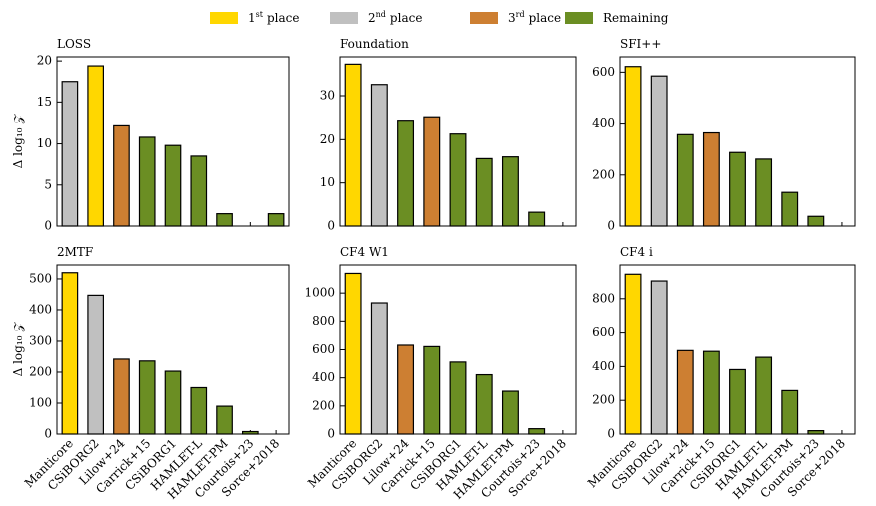 The width and height of the screenshot is (876, 506). What do you see at coordinates (327, 96) in the screenshot?
I see `y-tick-label: 30` at bounding box center [327, 96].